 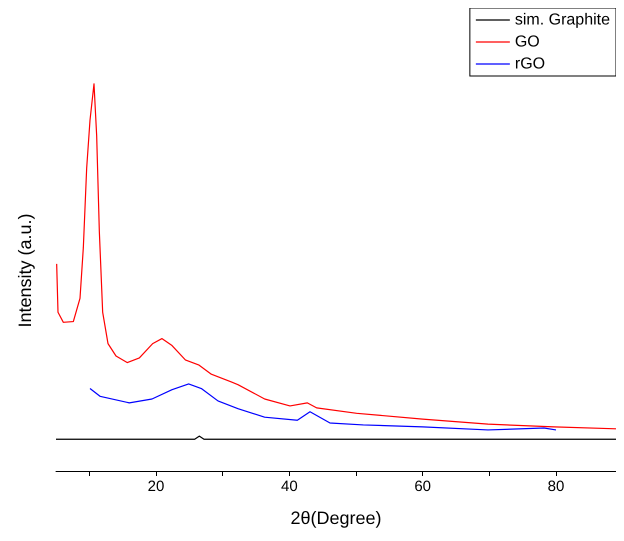 What do you see at coordinates (527, 42) in the screenshot?
I see `legend-label: GO` at bounding box center [527, 42].